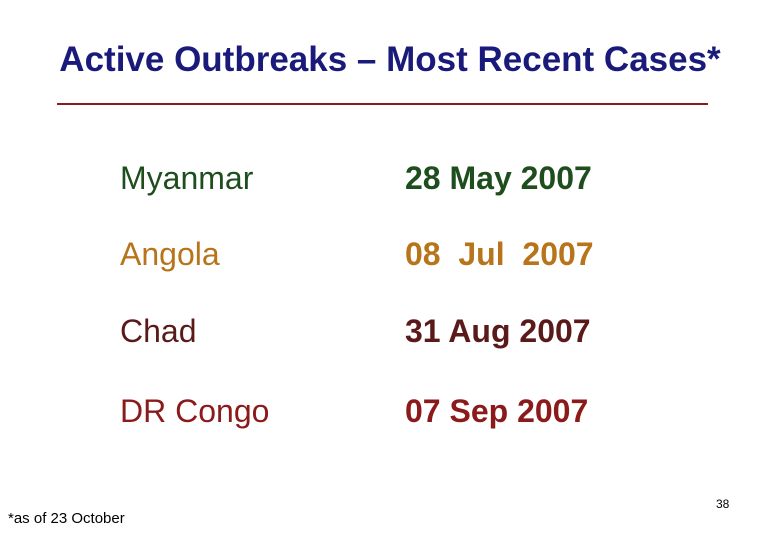  Describe the element at coordinates (498, 178) in the screenshot. I see `date: 28 May 2007` at that location.